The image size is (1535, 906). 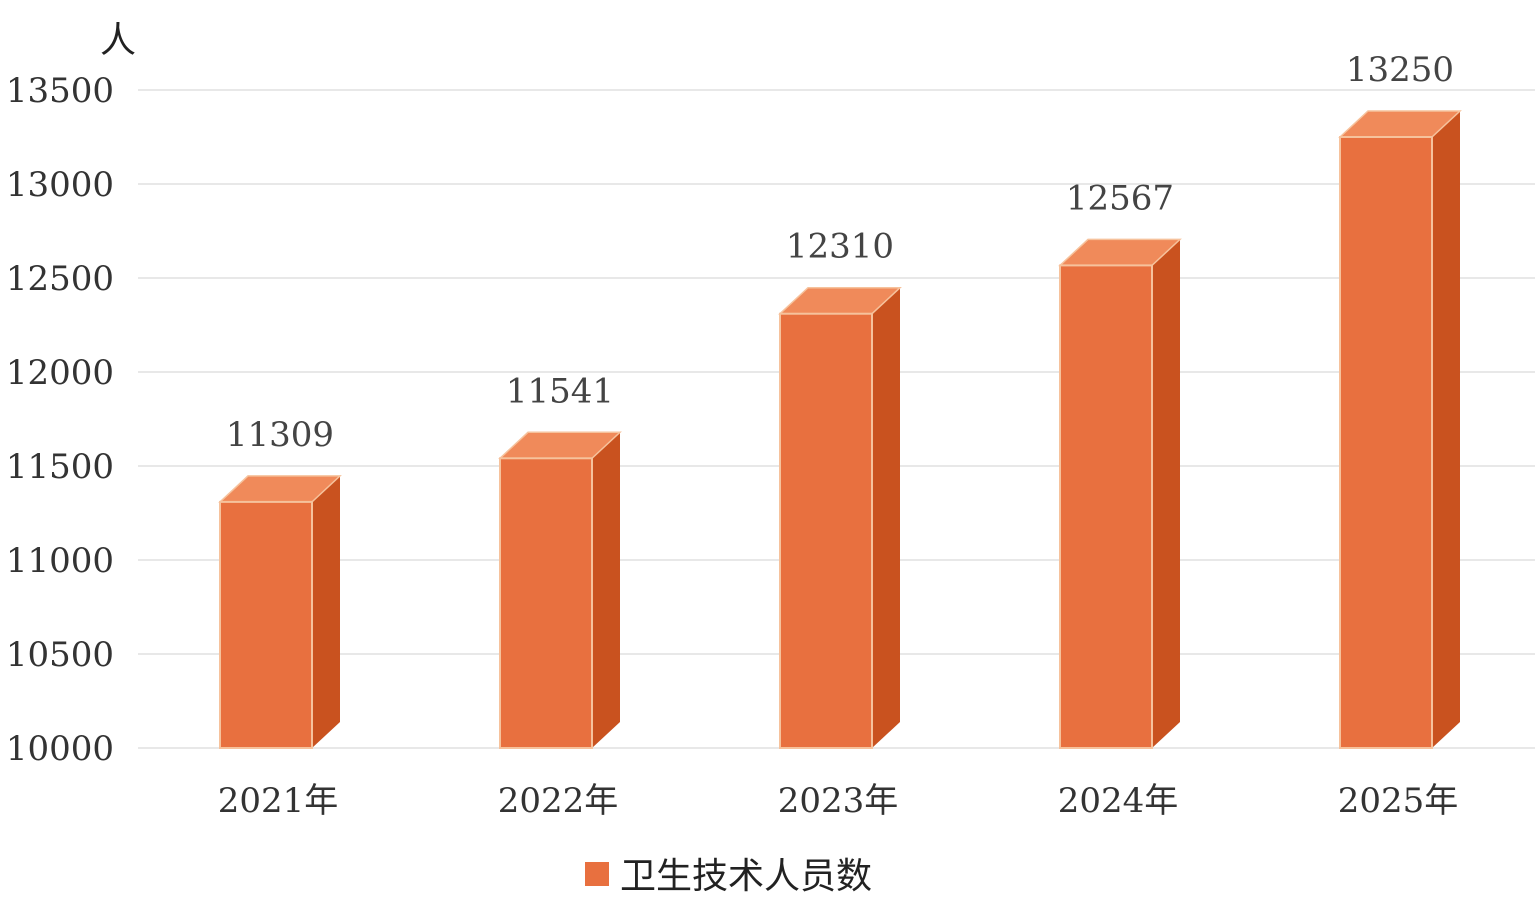 What do you see at coordinates (118, 40) in the screenshot?
I see `y-axis-unit-label: 人` at bounding box center [118, 40].